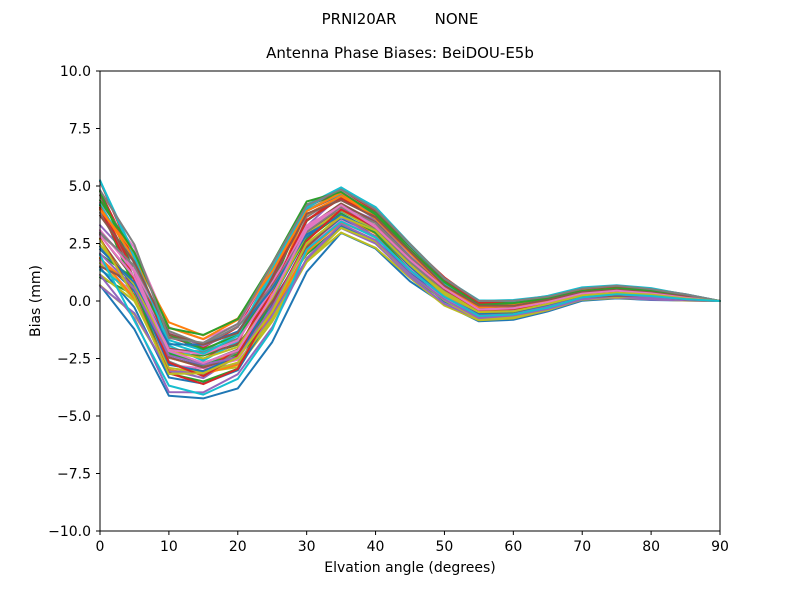 This screenshot has width=800, height=600. Describe the element at coordinates (80, 245) in the screenshot. I see `y-tick-label: 2.5` at that location.